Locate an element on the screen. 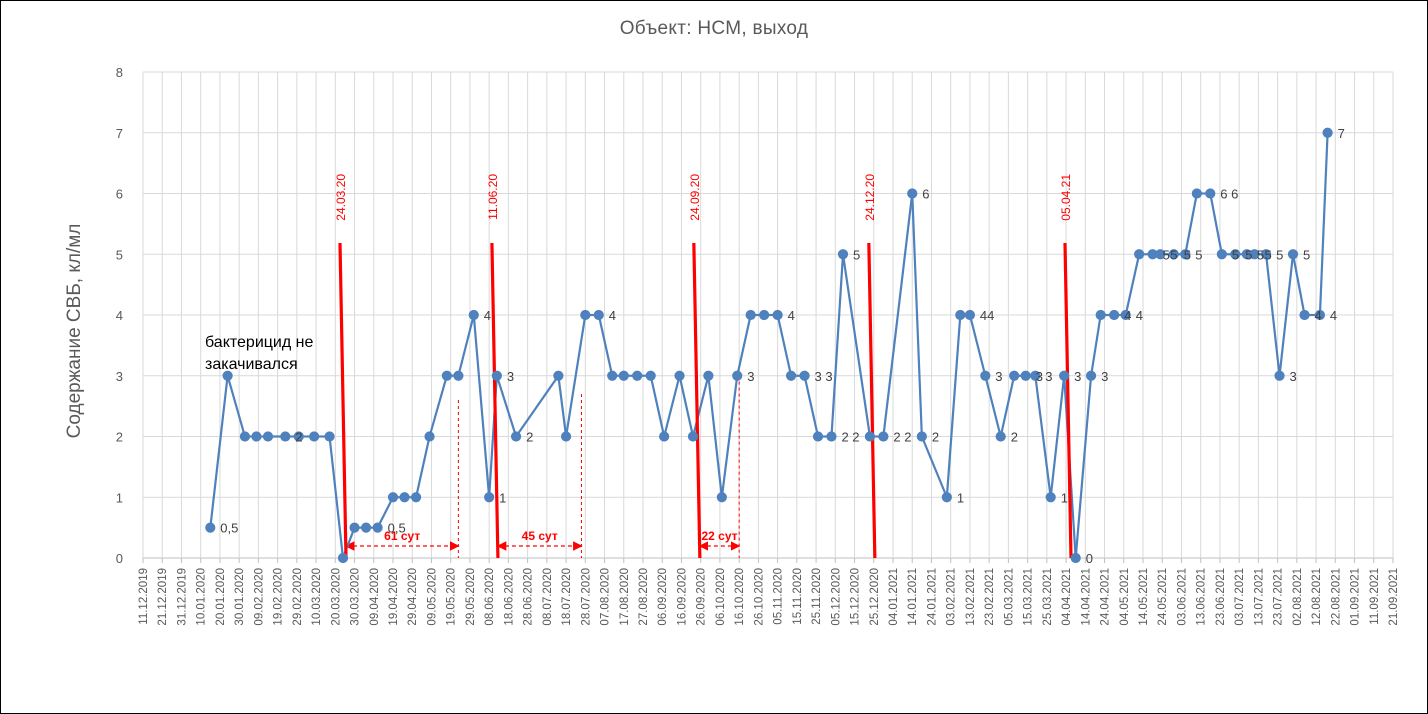  x-tick-label: 03.06.2021 is located at coordinates (1182, 597).